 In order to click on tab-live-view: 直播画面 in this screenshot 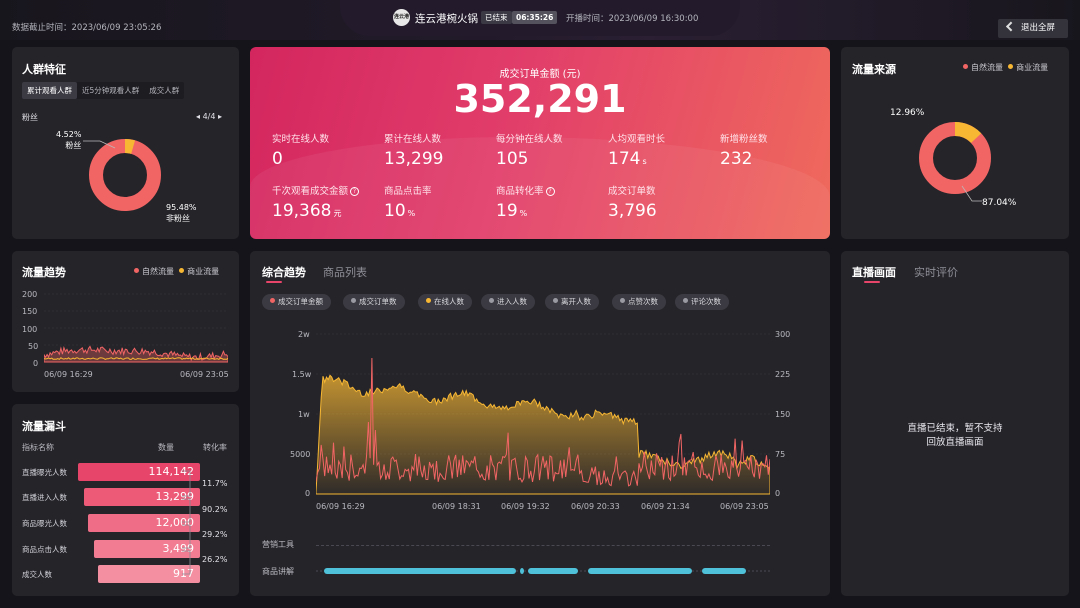, I will do `click(874, 272)`.